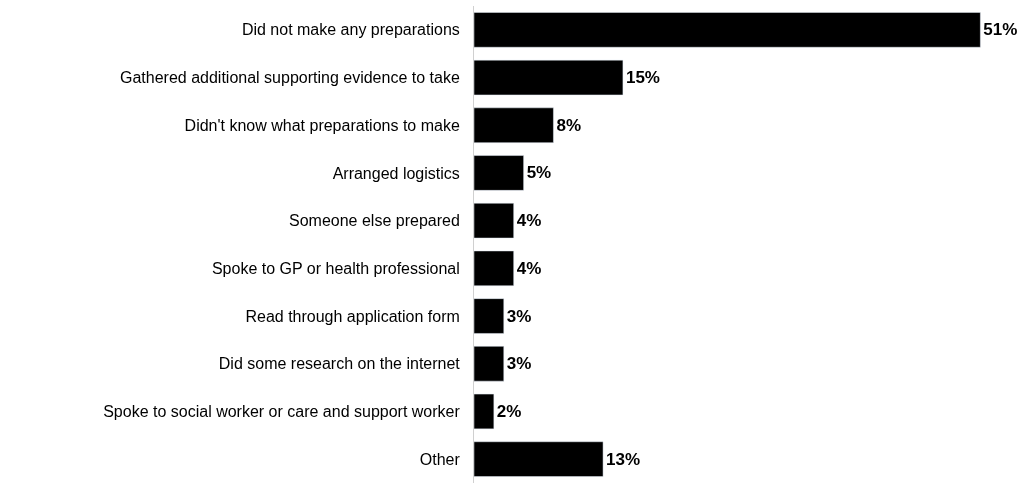 The height and width of the screenshot is (483, 1030). I want to click on data-label: 8%, so click(569, 125).